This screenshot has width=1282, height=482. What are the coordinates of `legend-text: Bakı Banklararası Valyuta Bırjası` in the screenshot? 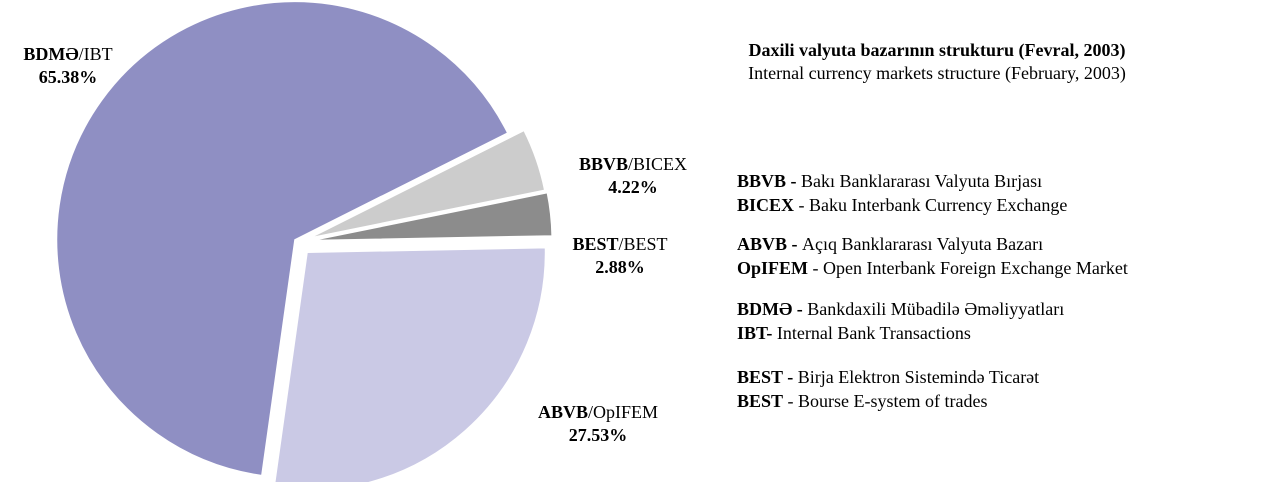 It's located at (921, 181).